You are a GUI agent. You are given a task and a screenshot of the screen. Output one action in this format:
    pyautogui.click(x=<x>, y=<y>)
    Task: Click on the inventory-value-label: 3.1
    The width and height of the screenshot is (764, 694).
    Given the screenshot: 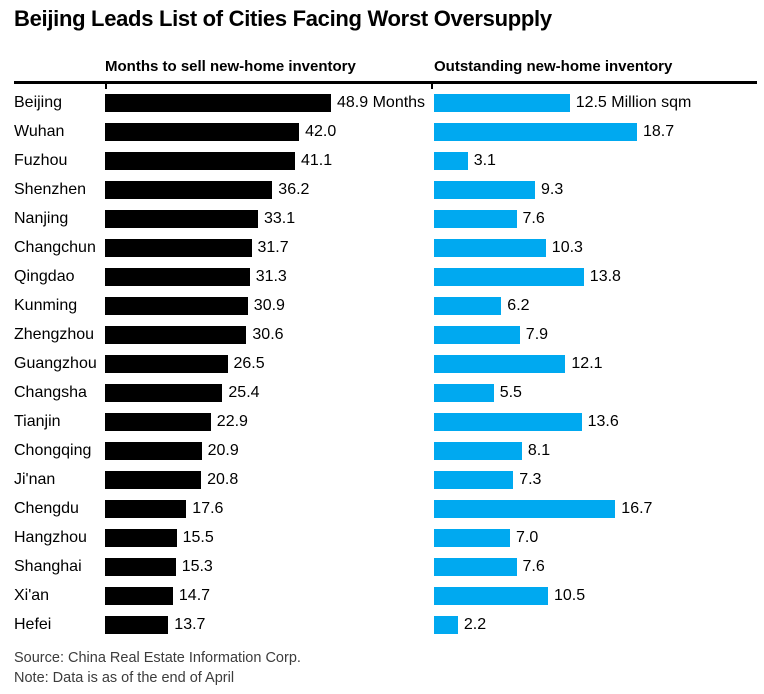 What is the action you would take?
    pyautogui.click(x=484, y=160)
    